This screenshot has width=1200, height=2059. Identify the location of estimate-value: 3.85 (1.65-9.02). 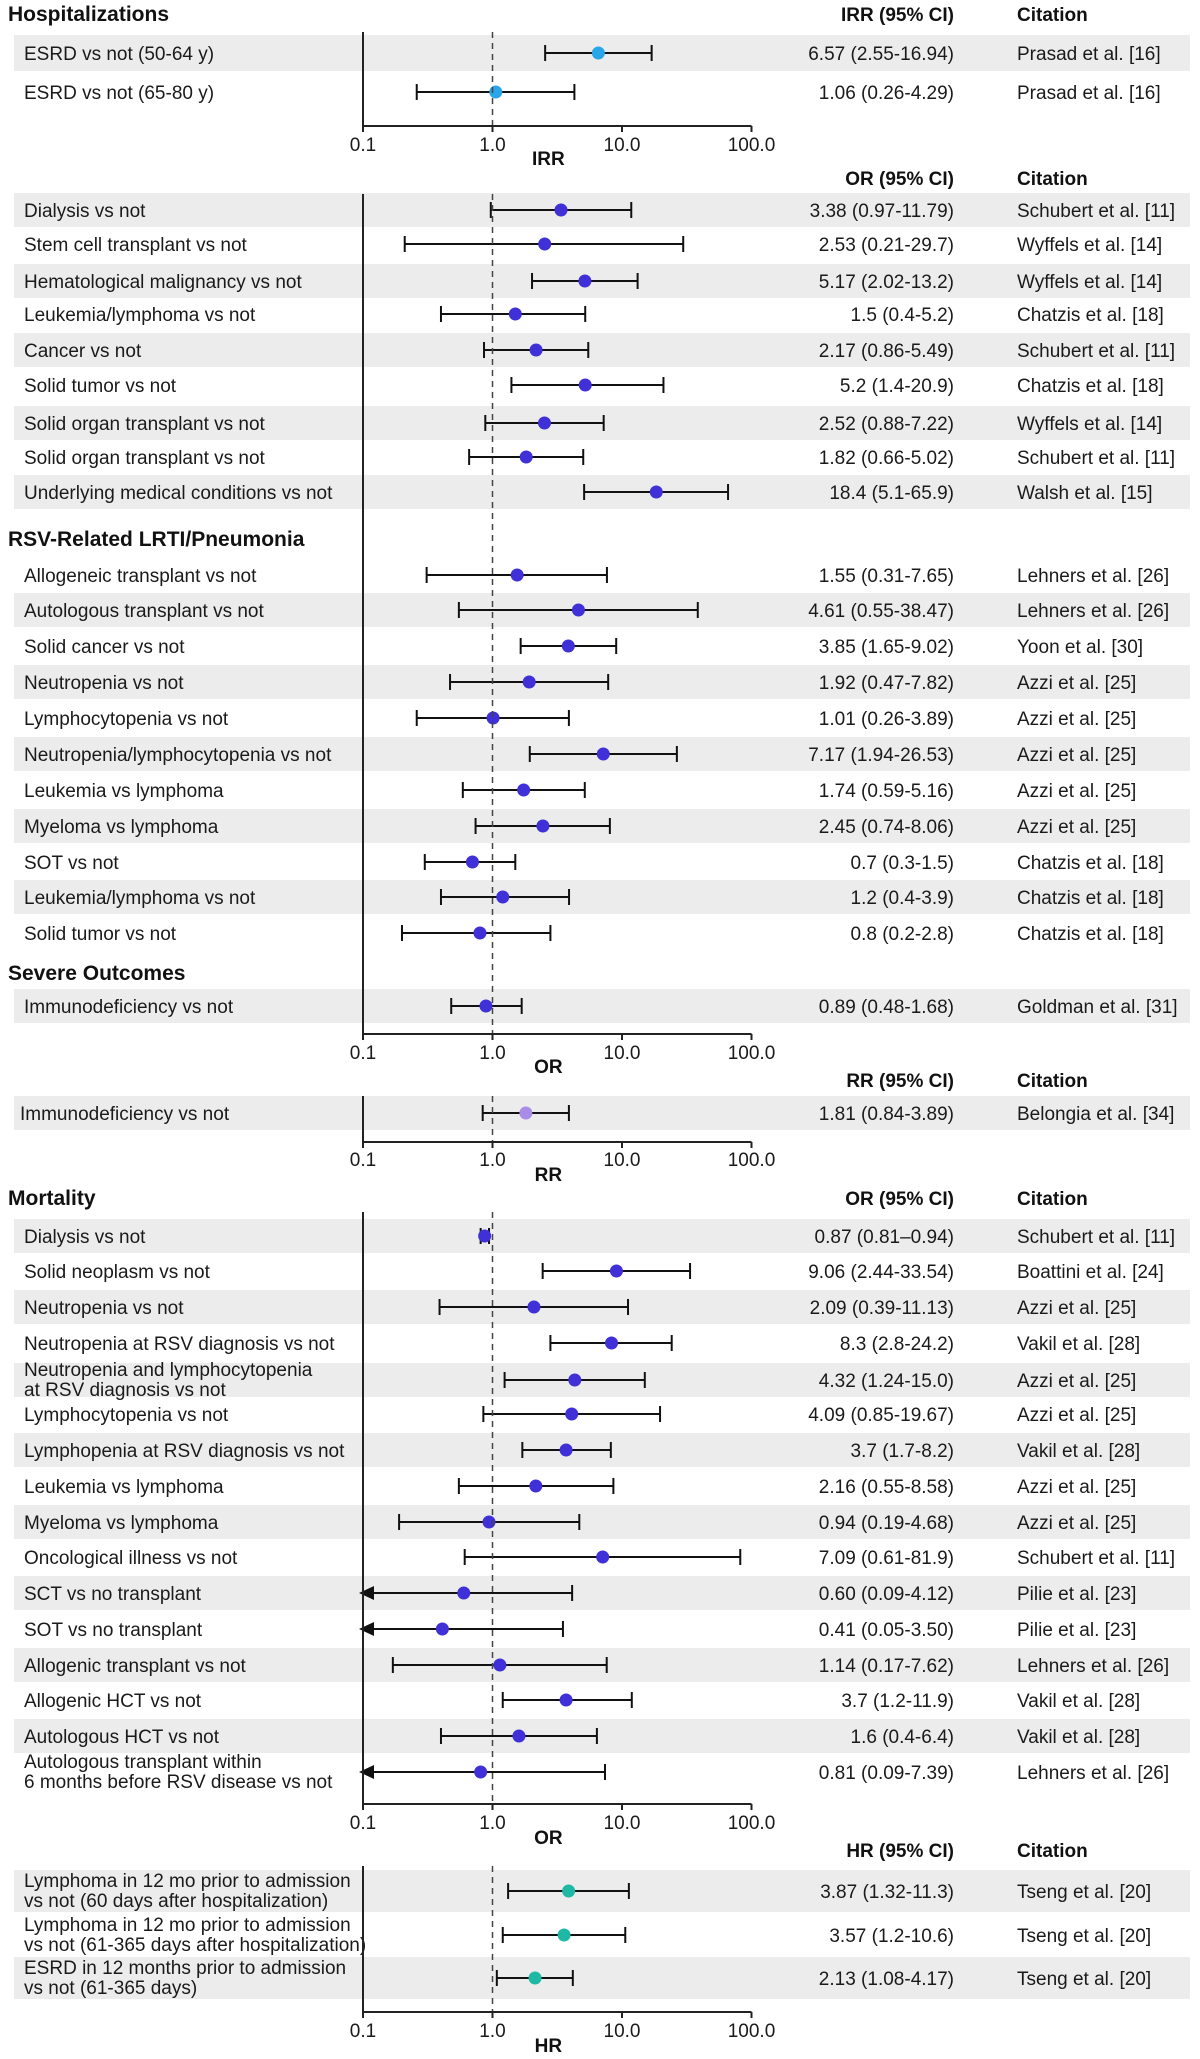
(886, 647).